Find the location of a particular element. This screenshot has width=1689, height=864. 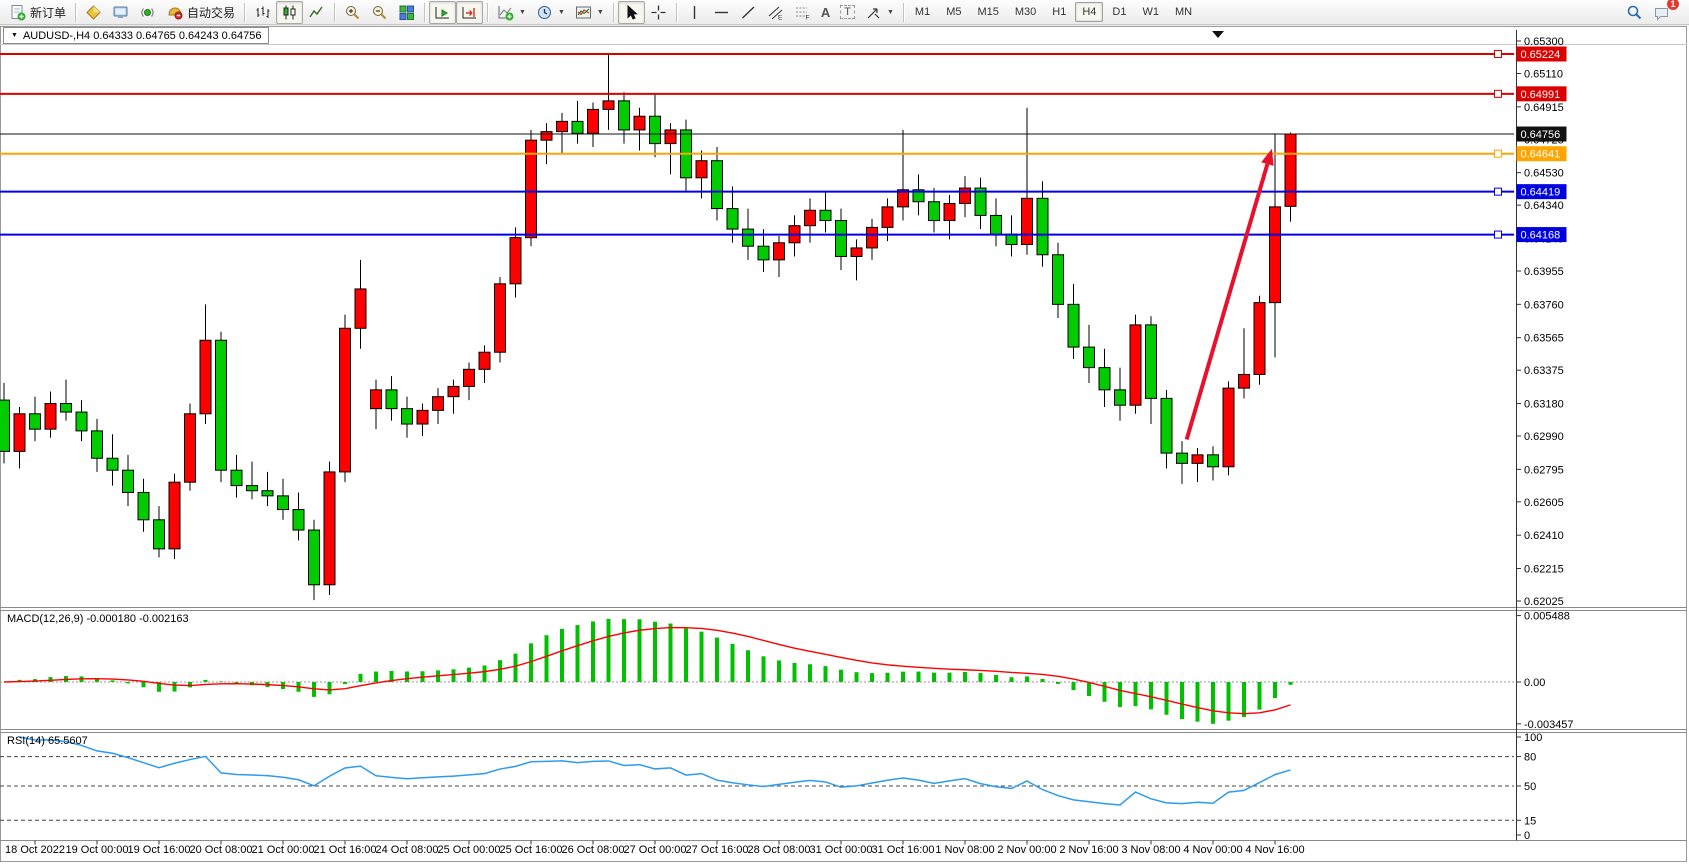

auto-scroll-button is located at coordinates (443, 12).